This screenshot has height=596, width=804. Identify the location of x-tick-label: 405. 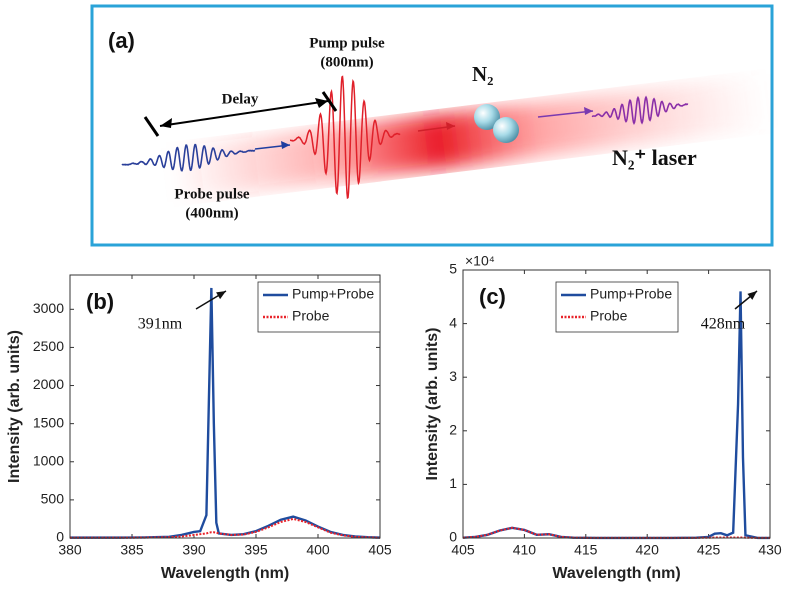
(380, 550).